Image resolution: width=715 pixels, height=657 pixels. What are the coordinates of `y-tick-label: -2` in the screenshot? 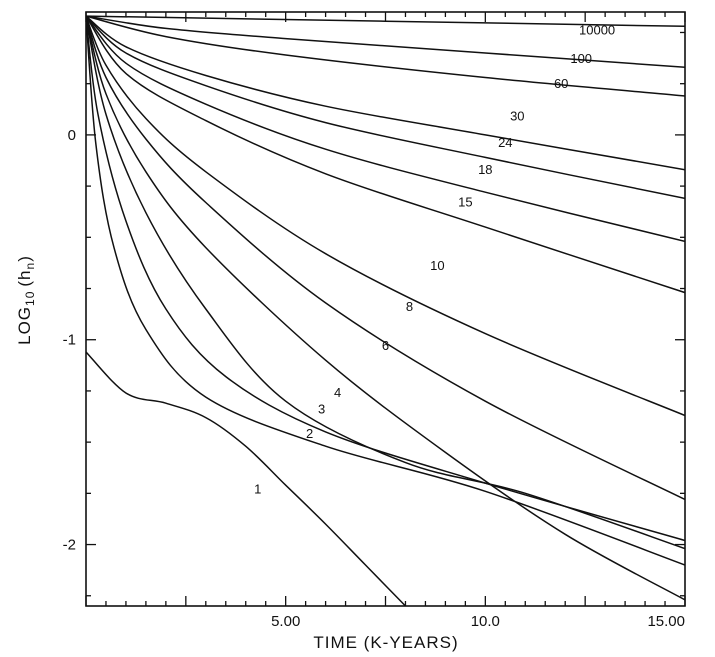 It's located at (69, 545).